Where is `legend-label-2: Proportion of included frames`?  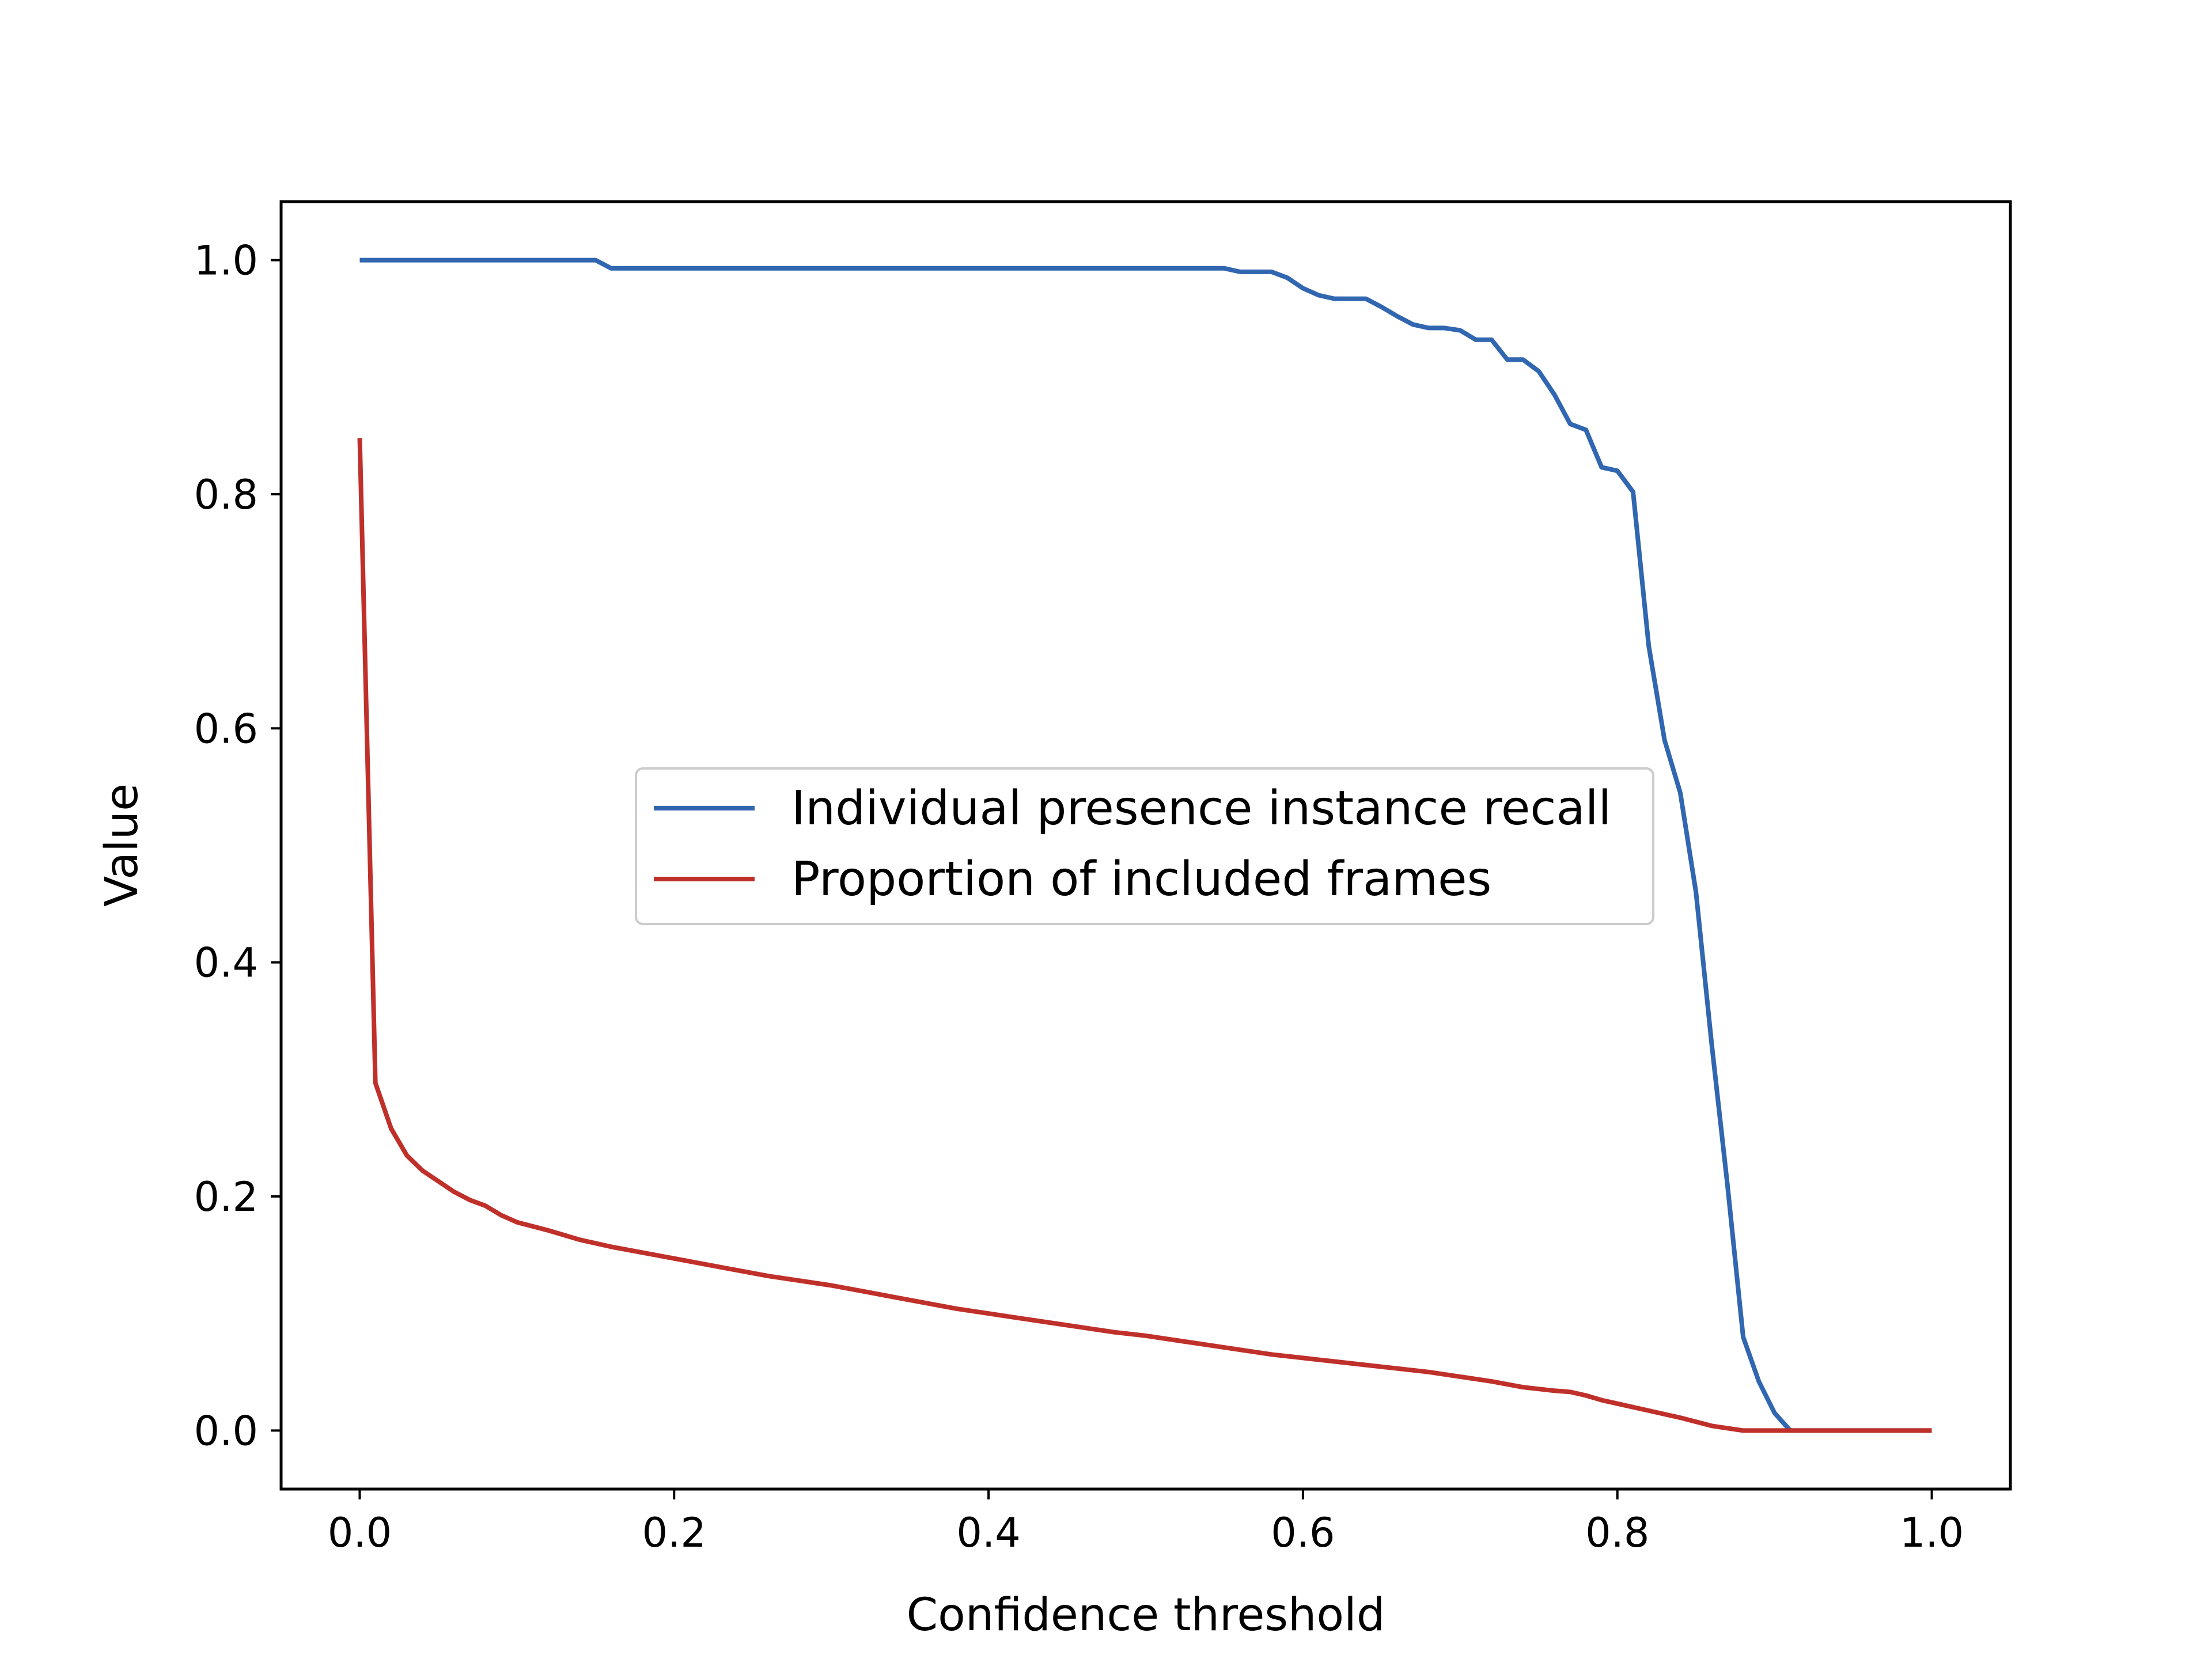
legend-label-2: Proportion of included frames is located at coordinates (1141, 879).